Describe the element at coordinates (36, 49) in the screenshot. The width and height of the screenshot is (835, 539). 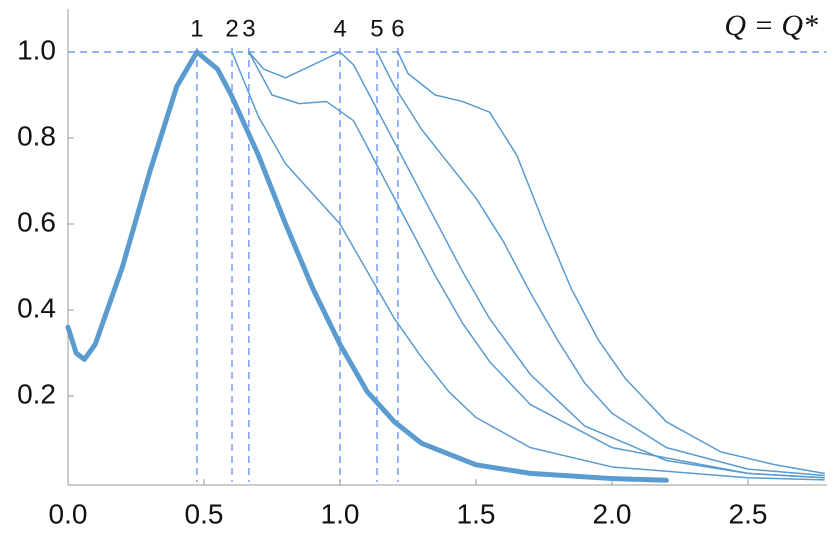
I see `y-tick-label: 1.0` at that location.